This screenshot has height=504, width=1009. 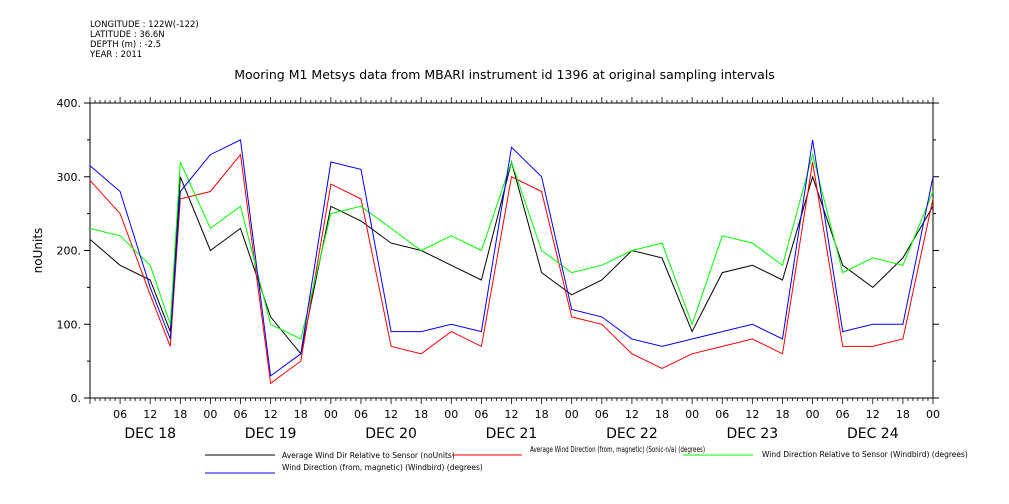 I want to click on depth-label: DEPTH (m) : -2.5, so click(x=126, y=45).